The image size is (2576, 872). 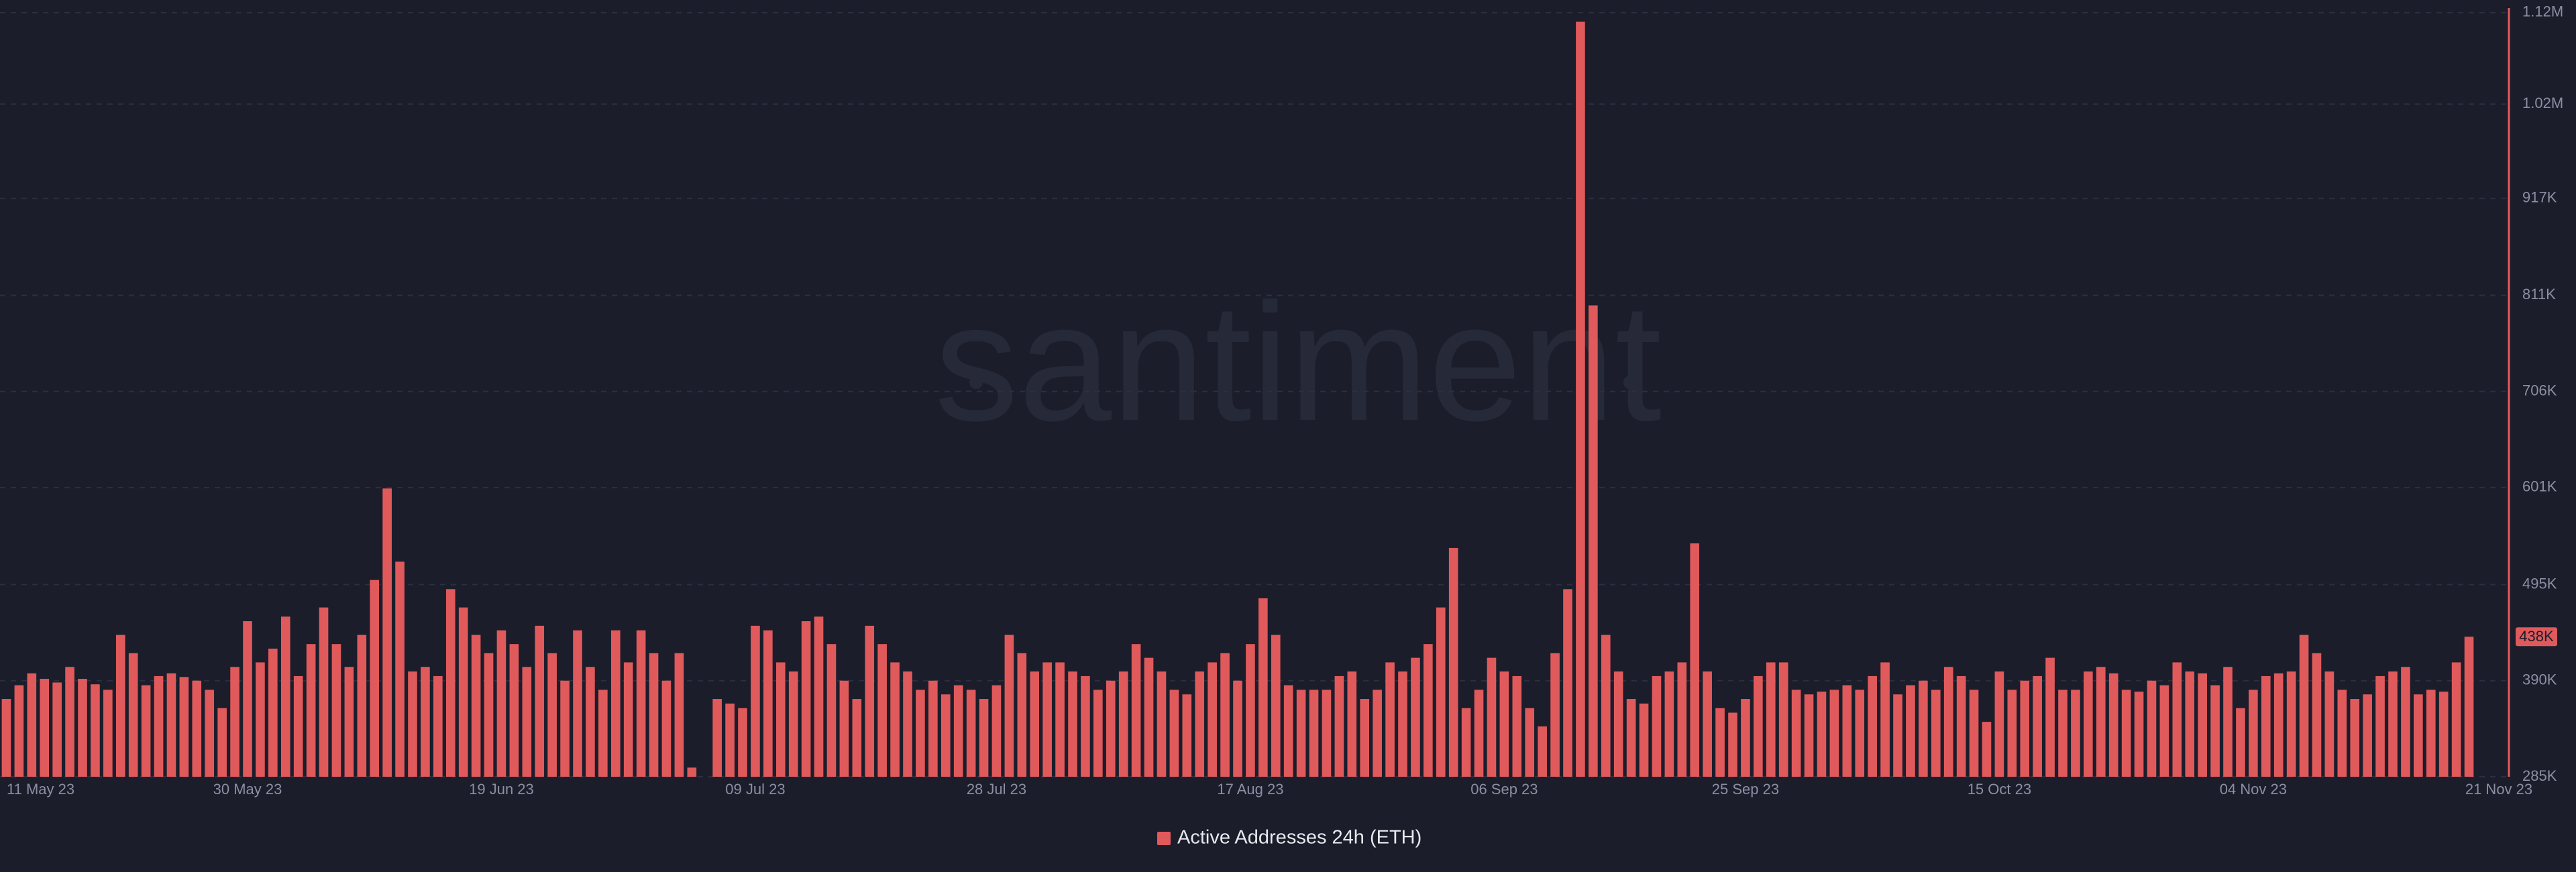 What do you see at coordinates (2539, 776) in the screenshot?
I see `y-tick-label: 285K` at bounding box center [2539, 776].